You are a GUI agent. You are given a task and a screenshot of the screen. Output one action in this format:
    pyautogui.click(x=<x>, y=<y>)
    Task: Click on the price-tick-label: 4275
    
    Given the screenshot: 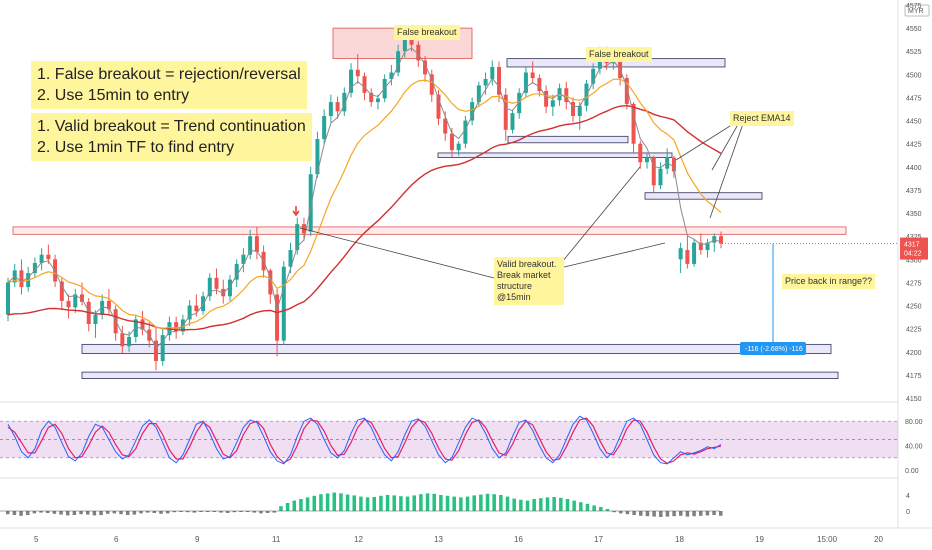 What is the action you would take?
    pyautogui.click(x=914, y=283)
    